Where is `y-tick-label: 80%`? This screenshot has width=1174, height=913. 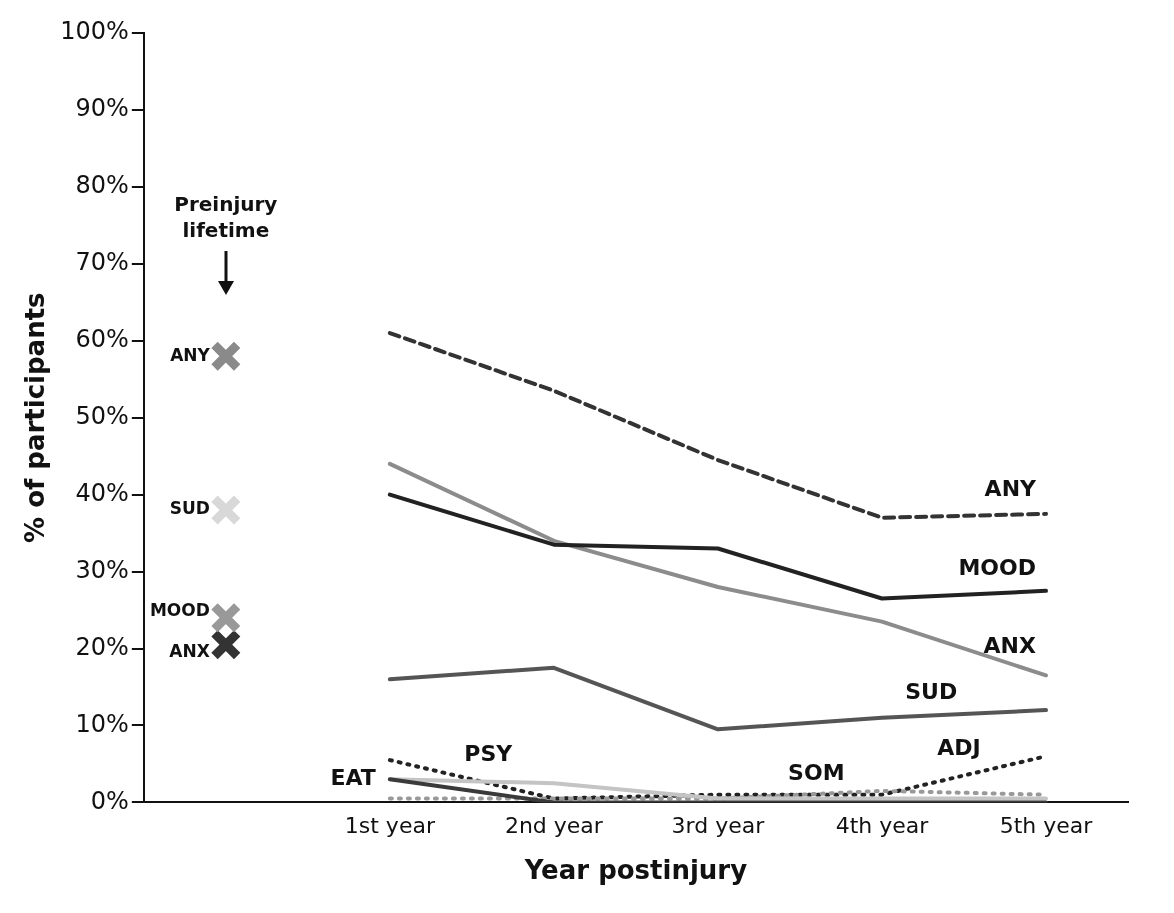
y-tick-label: 80% is located at coordinates (102, 185).